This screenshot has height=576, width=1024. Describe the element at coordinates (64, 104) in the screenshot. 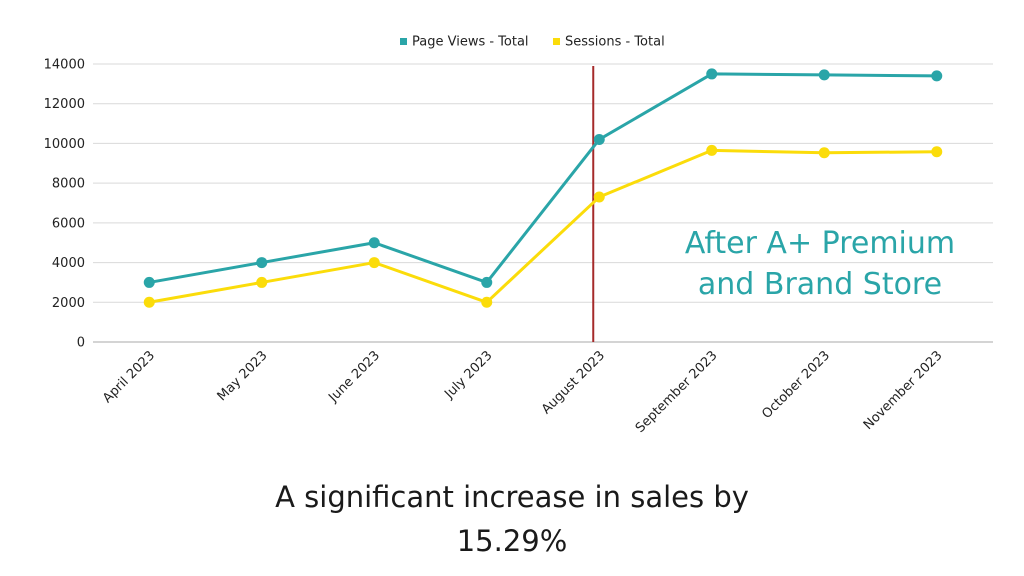

I see `y-tick-label: 12000` at that location.